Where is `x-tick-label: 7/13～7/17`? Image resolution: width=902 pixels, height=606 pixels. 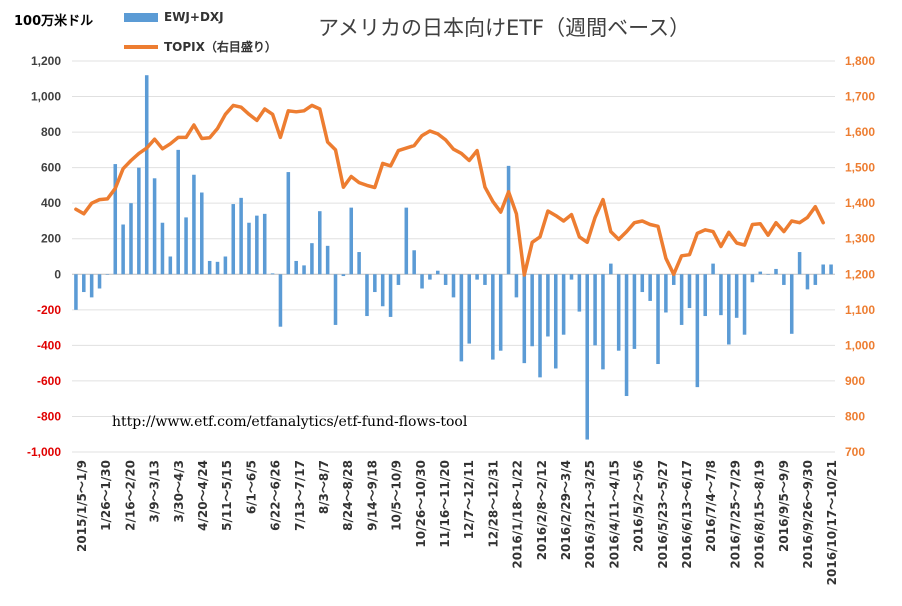
x-tick-label: 7/13～7/17 is located at coordinates (300, 495).